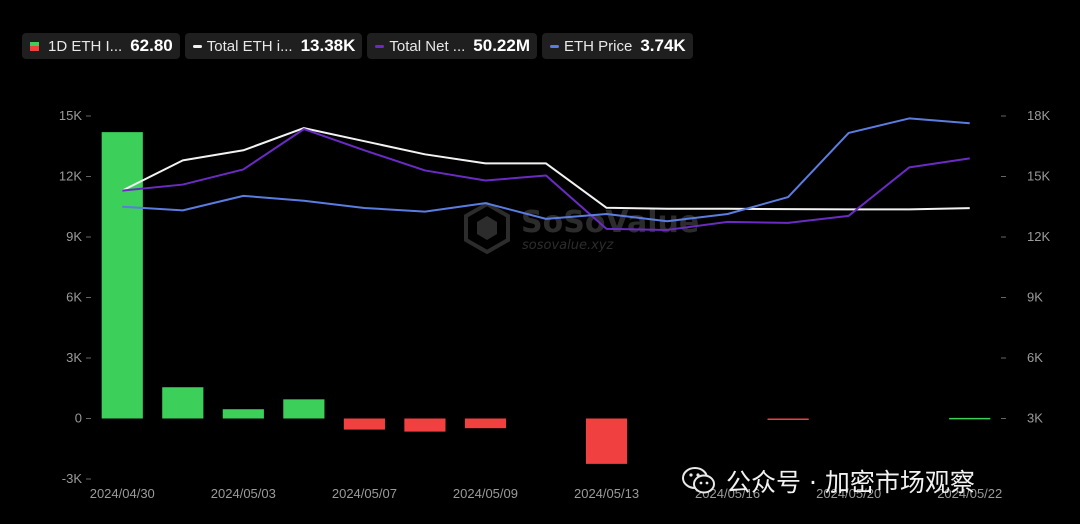  What do you see at coordinates (610, 222) in the screenshot?
I see `watermark-brand: SoSoValue` at bounding box center [610, 222].